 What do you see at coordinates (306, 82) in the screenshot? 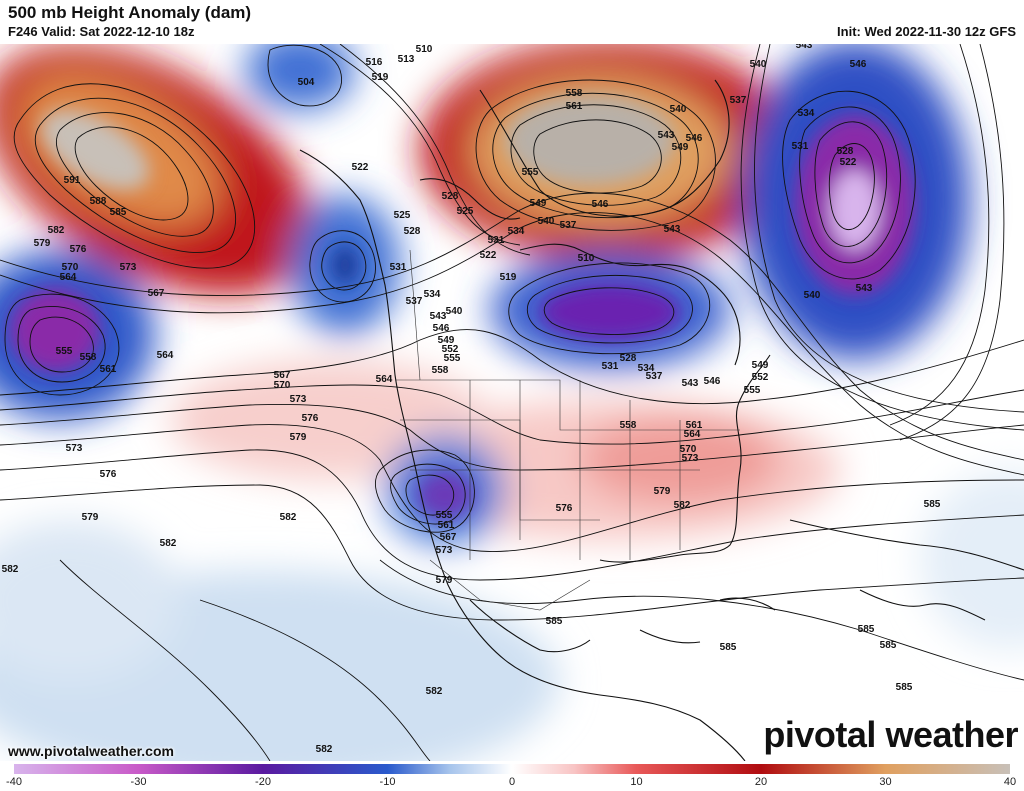
I see `contour-label: 504` at bounding box center [306, 82].